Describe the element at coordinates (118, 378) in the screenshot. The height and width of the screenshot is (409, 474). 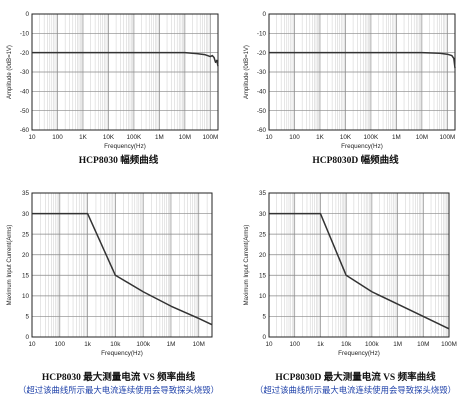
I see `chart-title-3: HCP8030 最大测量电流 VS 频率曲线` at that location.